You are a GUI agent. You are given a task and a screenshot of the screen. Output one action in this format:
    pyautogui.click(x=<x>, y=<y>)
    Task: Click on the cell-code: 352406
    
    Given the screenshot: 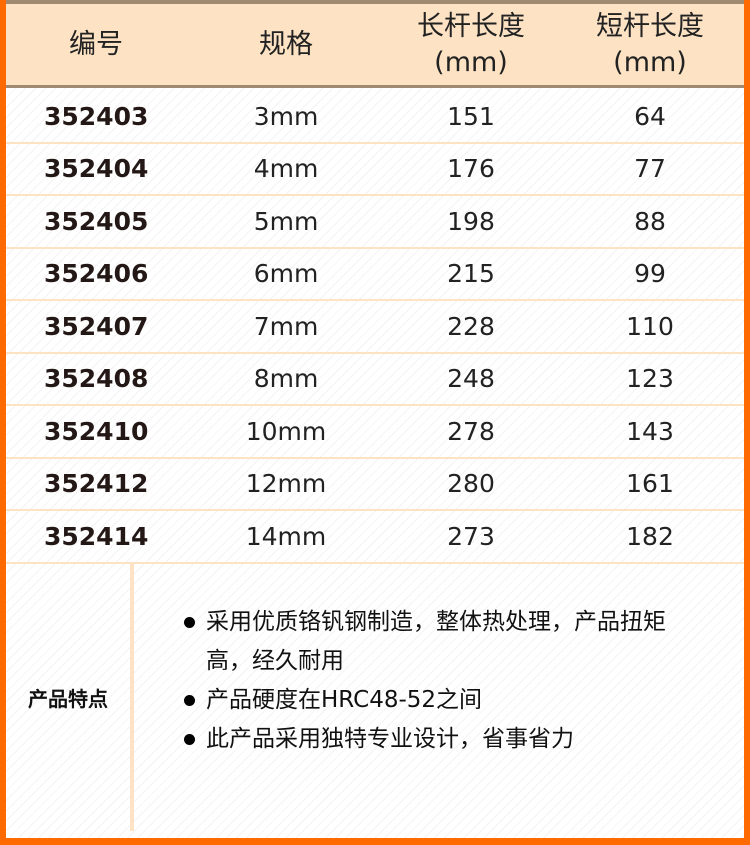 What is the action you would take?
    pyautogui.click(x=96, y=274)
    